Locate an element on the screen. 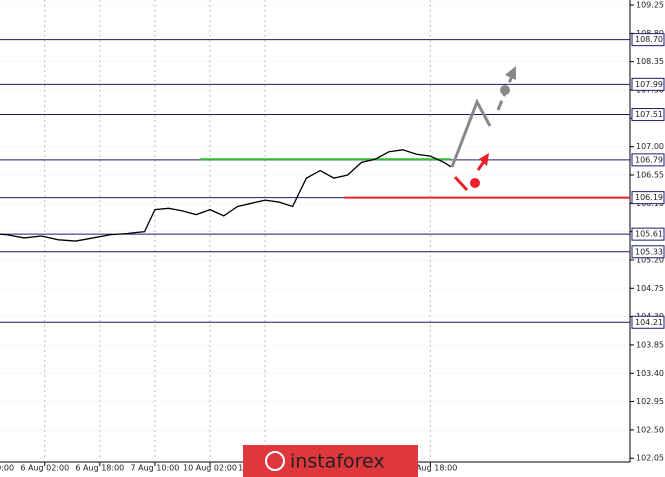 The width and height of the screenshot is (665, 477). forecast-arrows is located at coordinates (483, 129).